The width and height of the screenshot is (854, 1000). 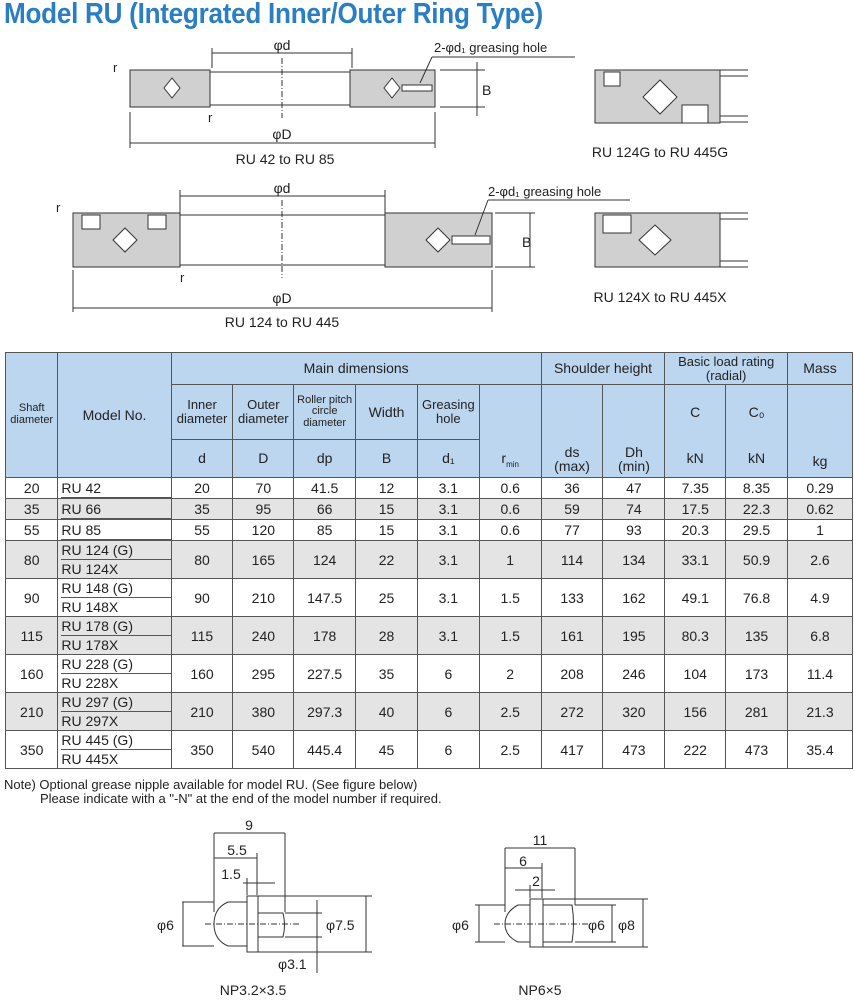 I want to click on cell-c0: 173, so click(x=756, y=673).